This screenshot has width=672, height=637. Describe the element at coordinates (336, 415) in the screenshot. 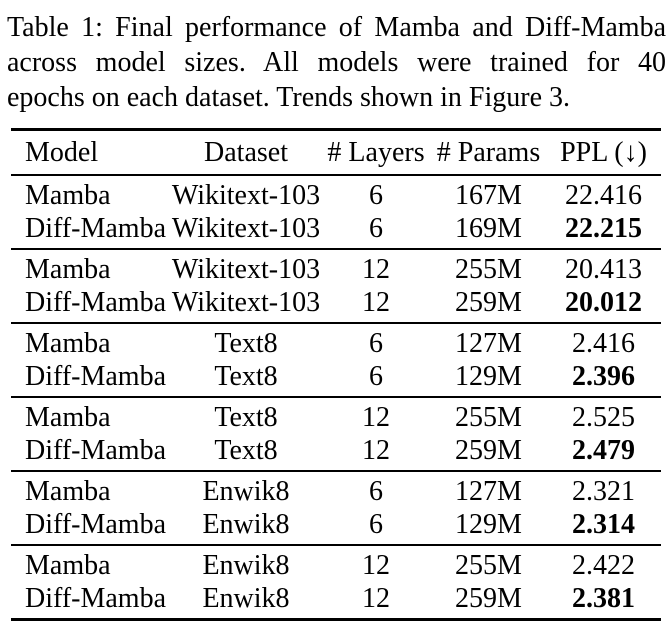

I see `table-row: Mamba Text8 12 255M 2.525` at that location.